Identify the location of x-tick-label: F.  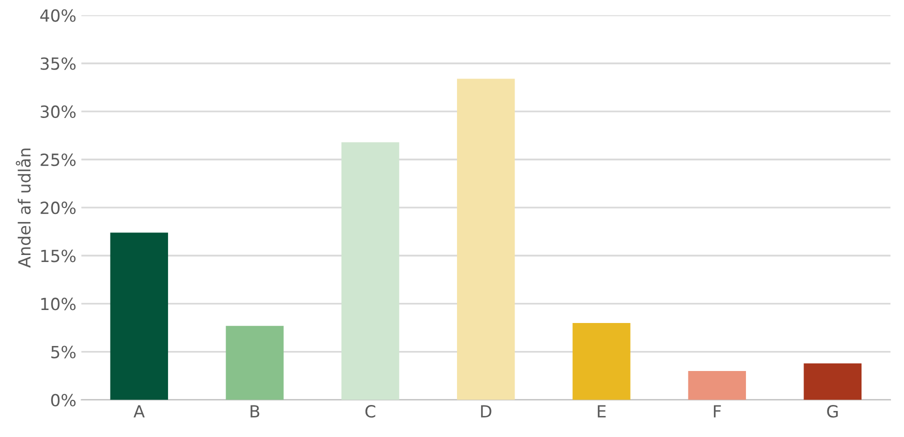
(717, 411).